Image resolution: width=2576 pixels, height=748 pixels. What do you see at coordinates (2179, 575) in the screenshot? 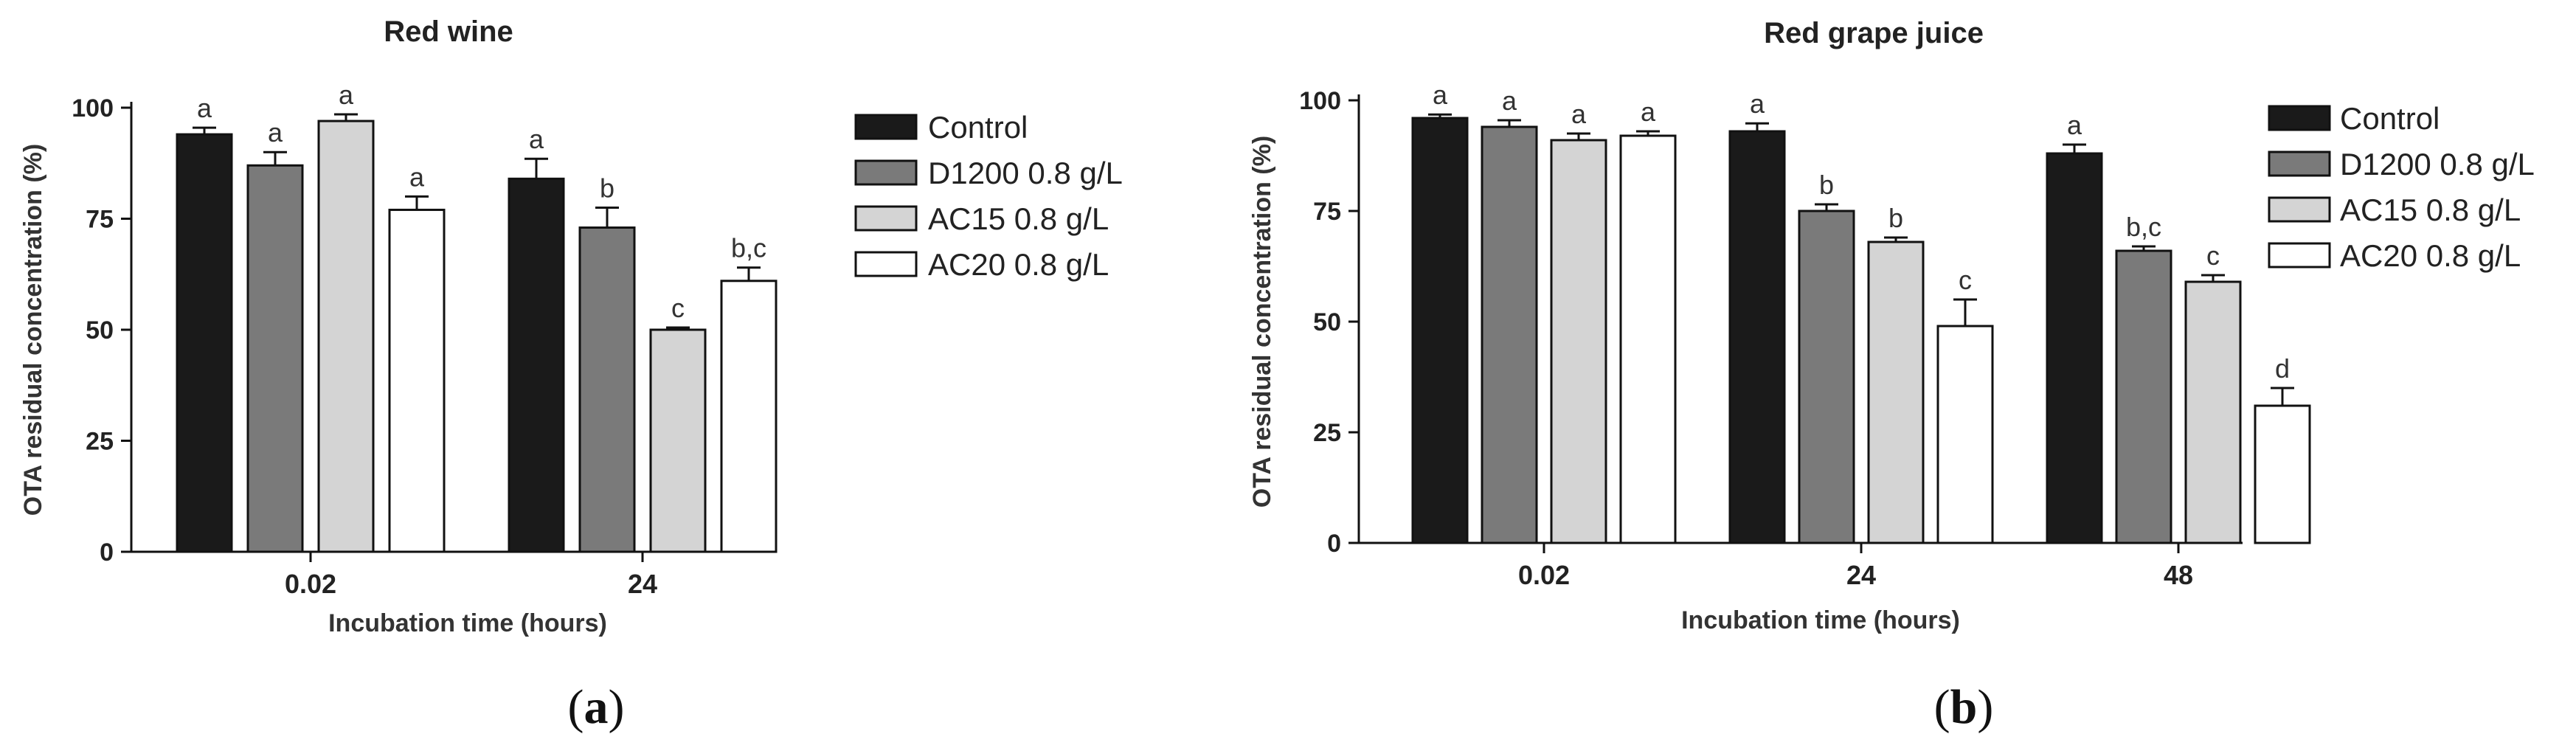
I see `x-tick-label: 48` at bounding box center [2179, 575].